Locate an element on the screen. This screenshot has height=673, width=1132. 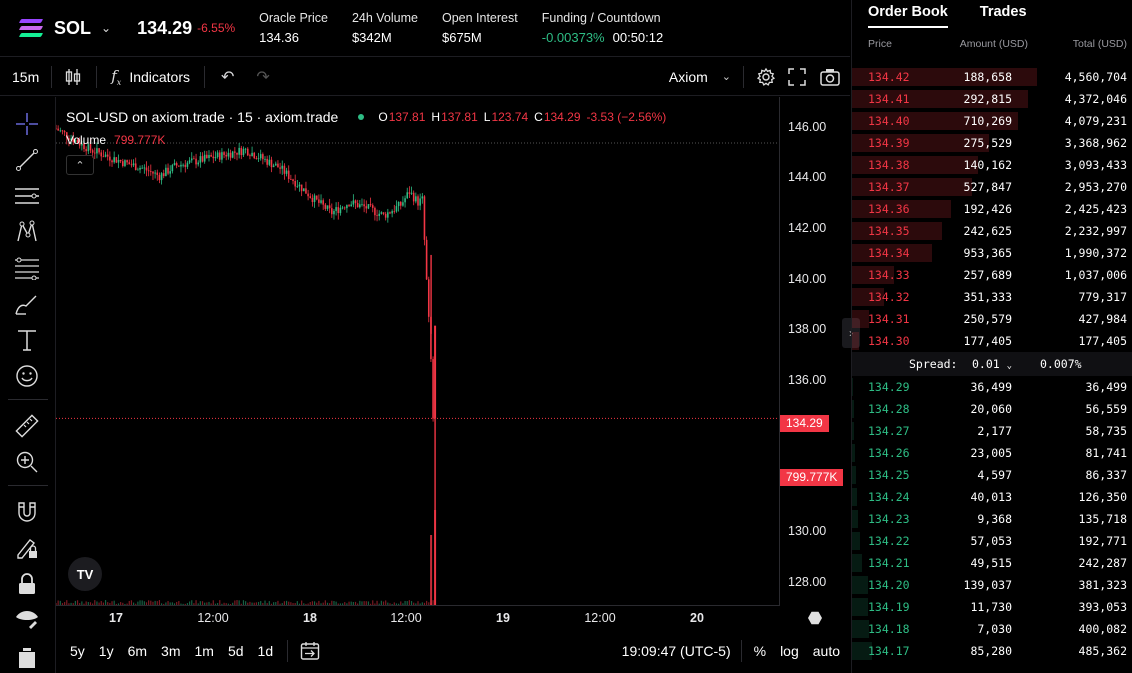
bid-row: 134.24 40,013 126,350 is located at coordinates (992, 497).